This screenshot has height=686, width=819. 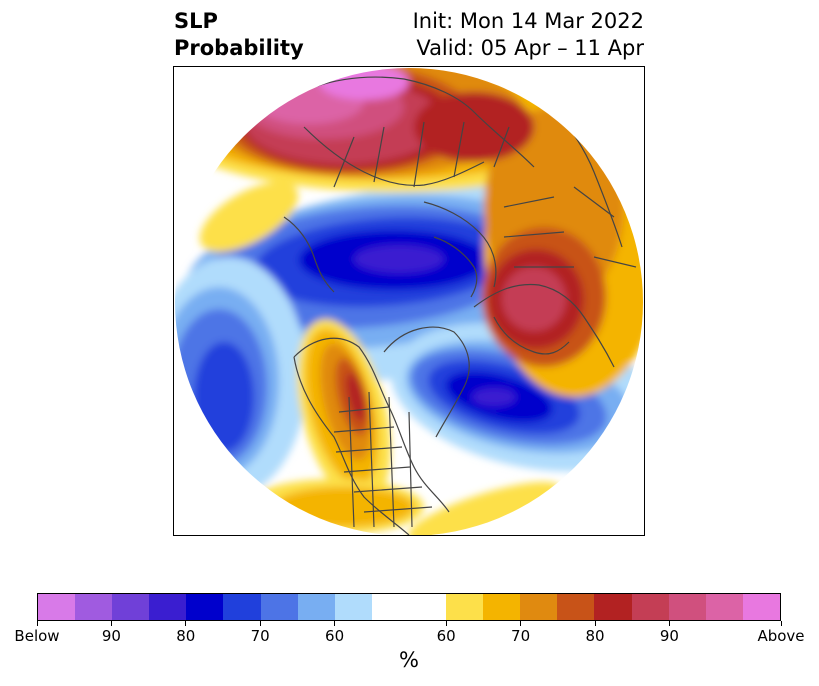 I want to click on colorbar-tick-label: Above, so click(x=781, y=636).